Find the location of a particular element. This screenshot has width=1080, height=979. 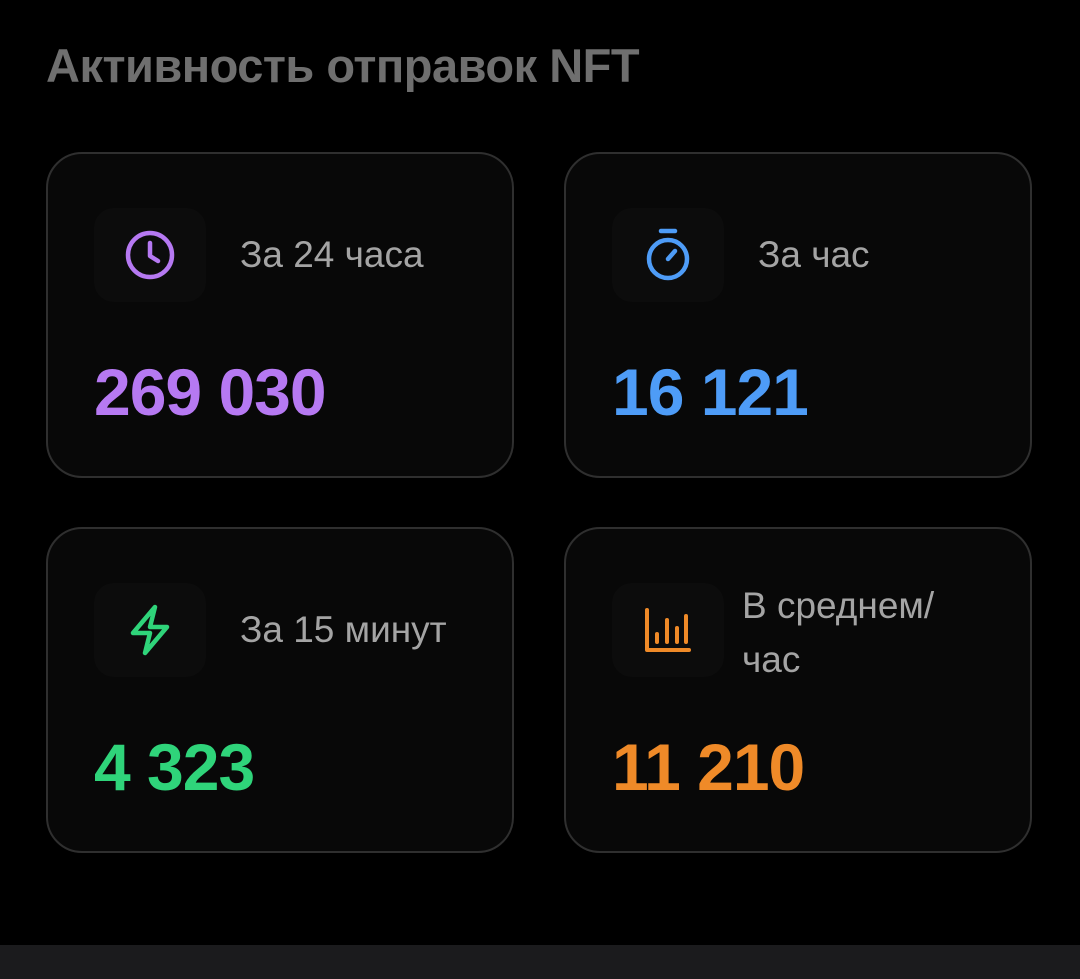

card-label: За 15 минут is located at coordinates (343, 629).